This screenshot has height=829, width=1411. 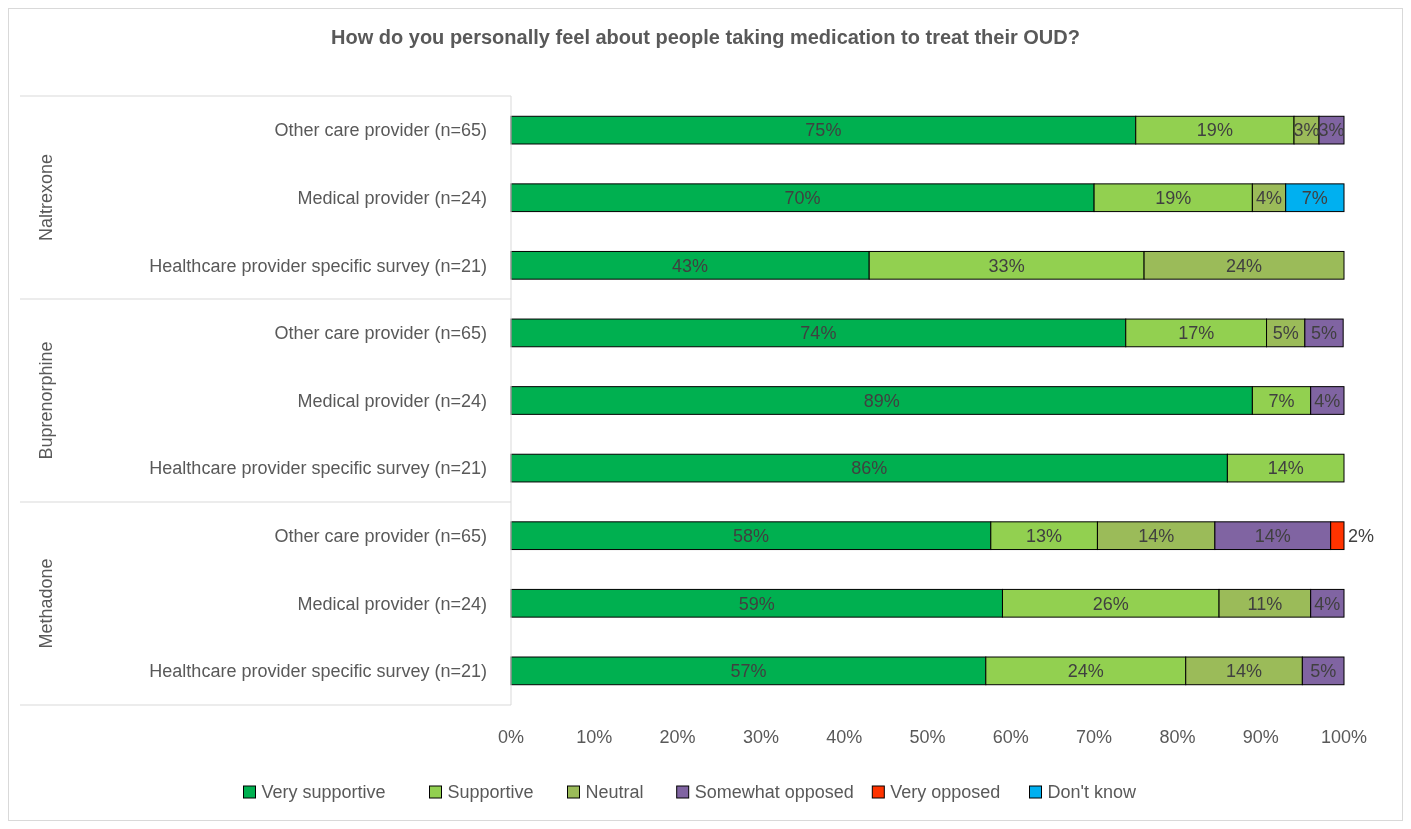 What do you see at coordinates (756, 603) in the screenshot?
I see `data-label: 59%` at bounding box center [756, 603].